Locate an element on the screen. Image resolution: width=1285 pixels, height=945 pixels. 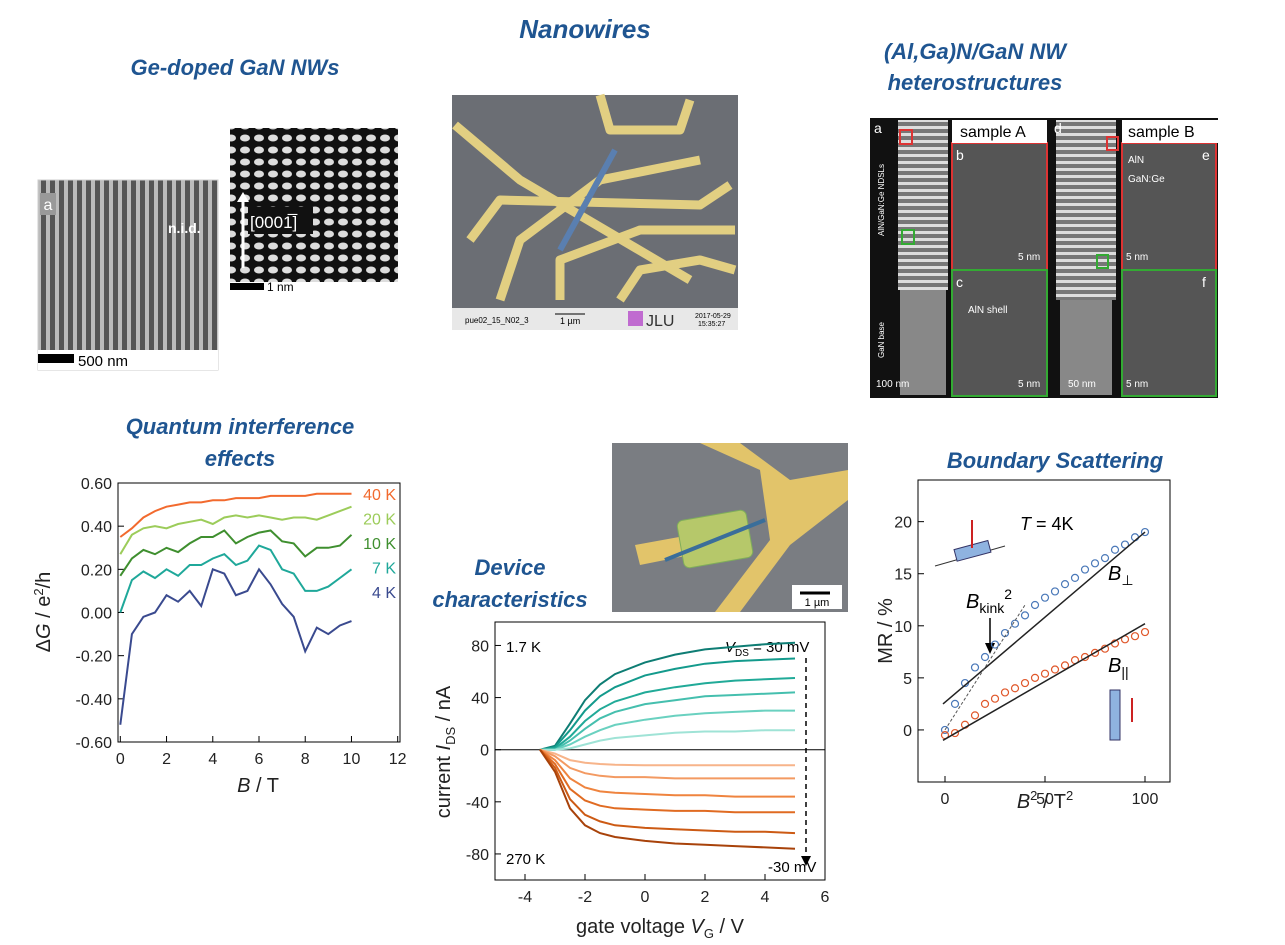
x-axis-label: B2 / T2 is located at coordinates (1045, 800).